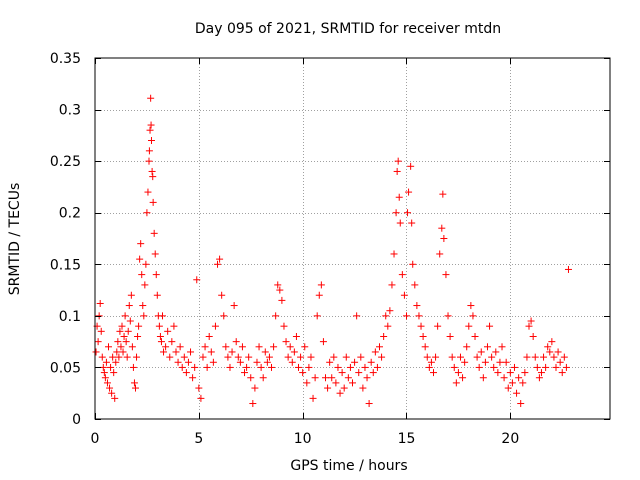 The width and height of the screenshot is (640, 480). I want to click on y-tick-label: 0.05, so click(65, 368).